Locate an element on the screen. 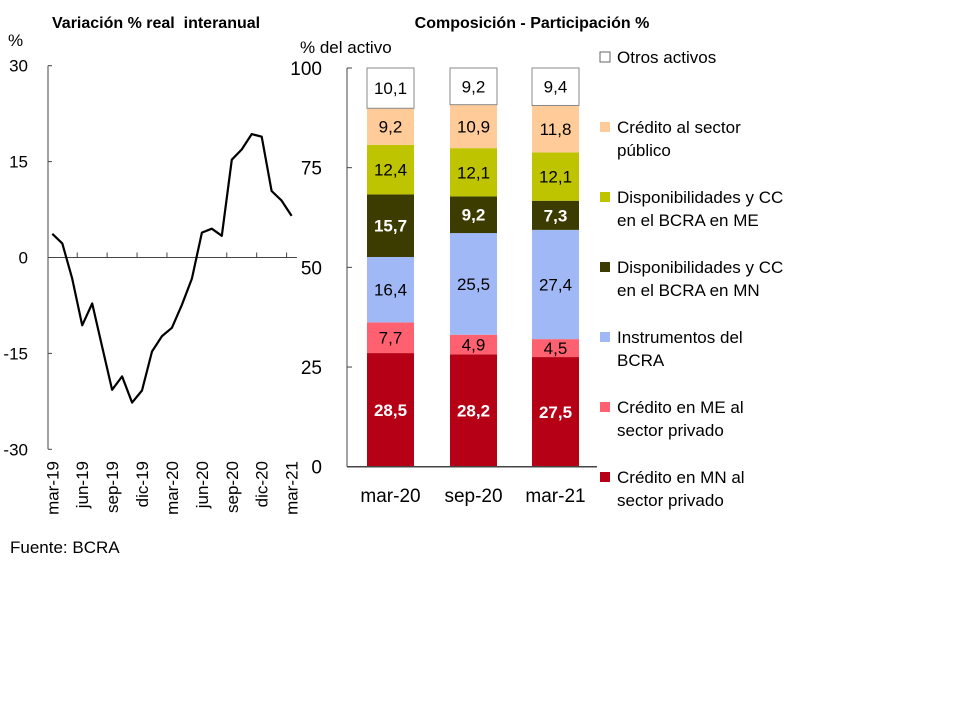  legend-label: en el BCRA en MN is located at coordinates (688, 290).